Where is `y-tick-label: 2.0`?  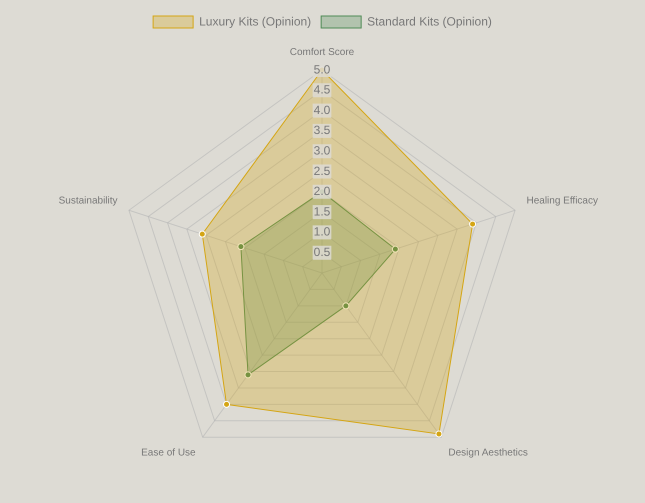
y-tick-label: 2.0 is located at coordinates (322, 191).